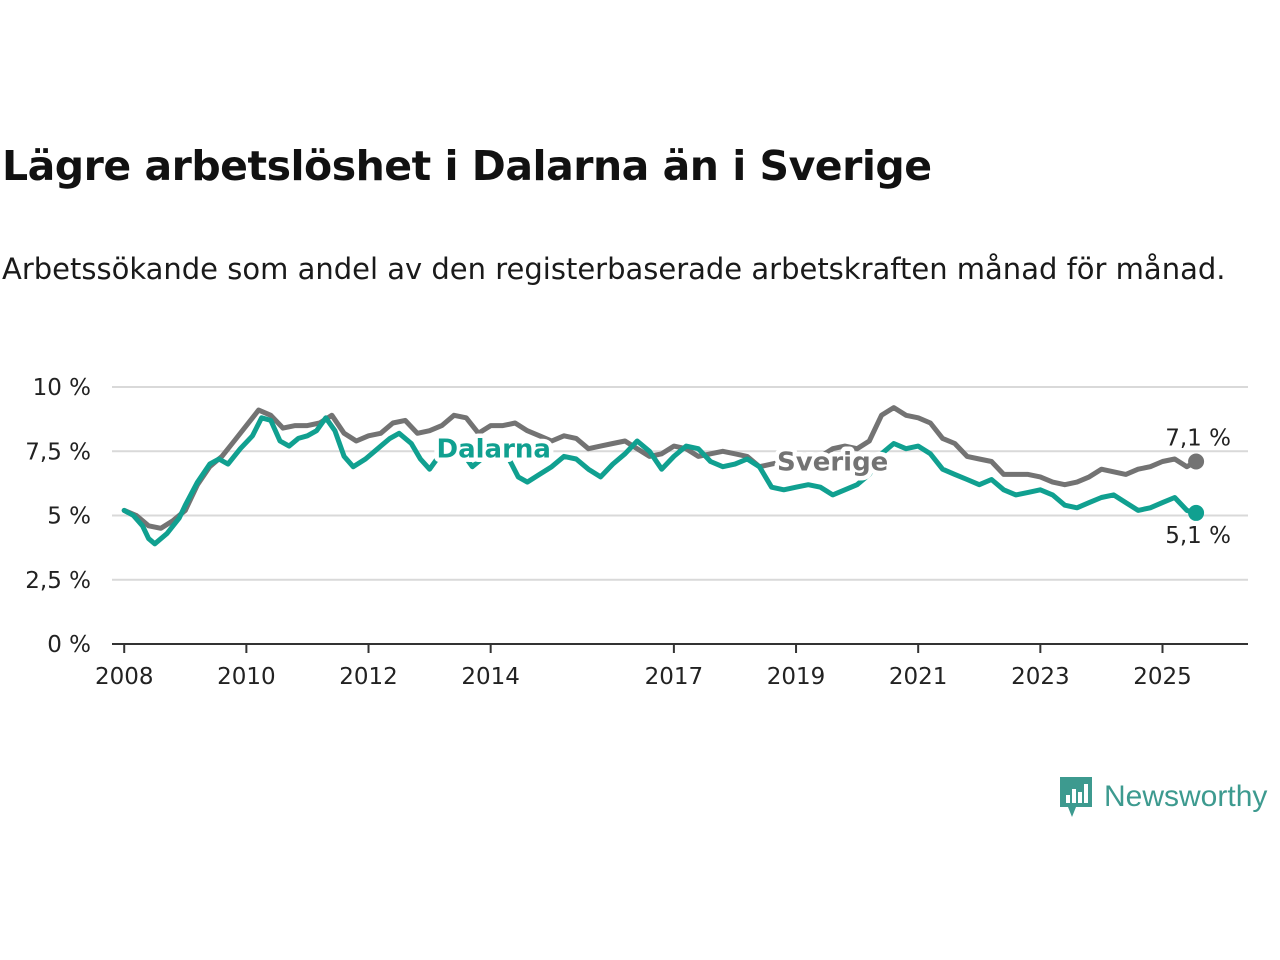  What do you see at coordinates (246, 677) in the screenshot?
I see `x-tick-label: 2010` at bounding box center [246, 677].